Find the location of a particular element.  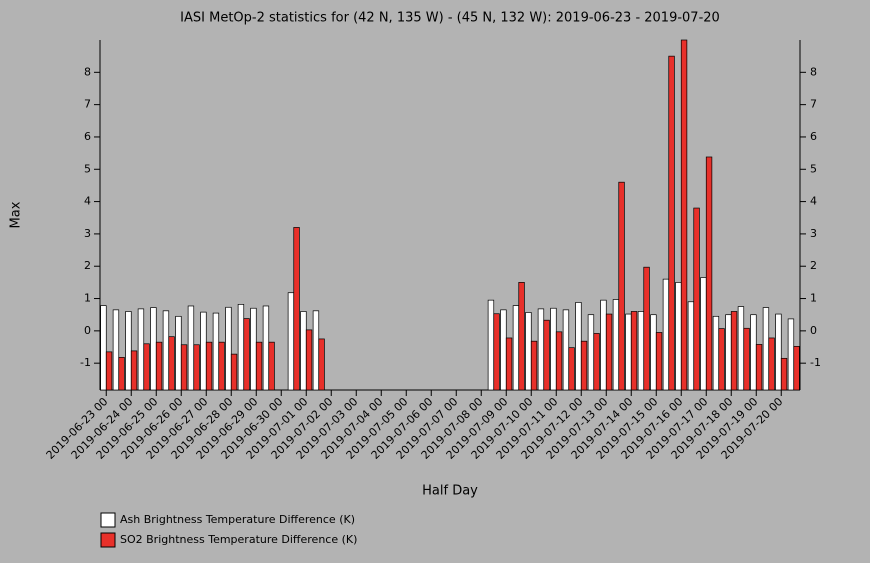

y-tick-label-right: 4 is located at coordinates (813, 201).